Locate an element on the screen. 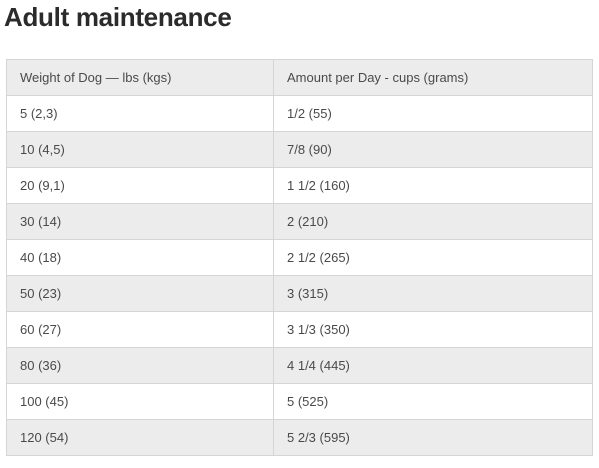  table-row: 20 (9,1) 1 1/2 (160) is located at coordinates (299, 185).